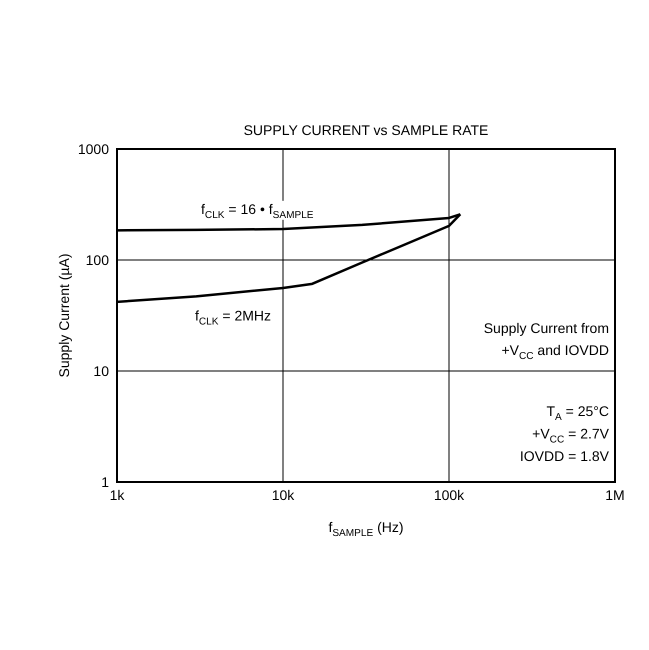 This screenshot has width=649, height=650. What do you see at coordinates (118, 494) in the screenshot?
I see `x-tick-label: 1k` at bounding box center [118, 494].